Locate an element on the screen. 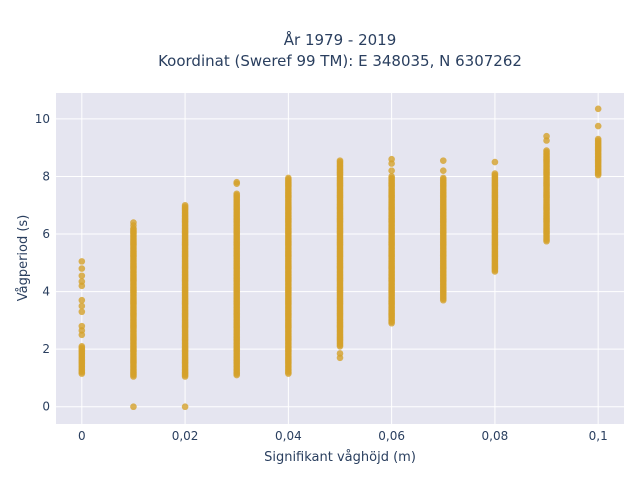 The width and height of the screenshot is (640, 480). y-axis-title: Vågperiod (s) is located at coordinates (23, 258).